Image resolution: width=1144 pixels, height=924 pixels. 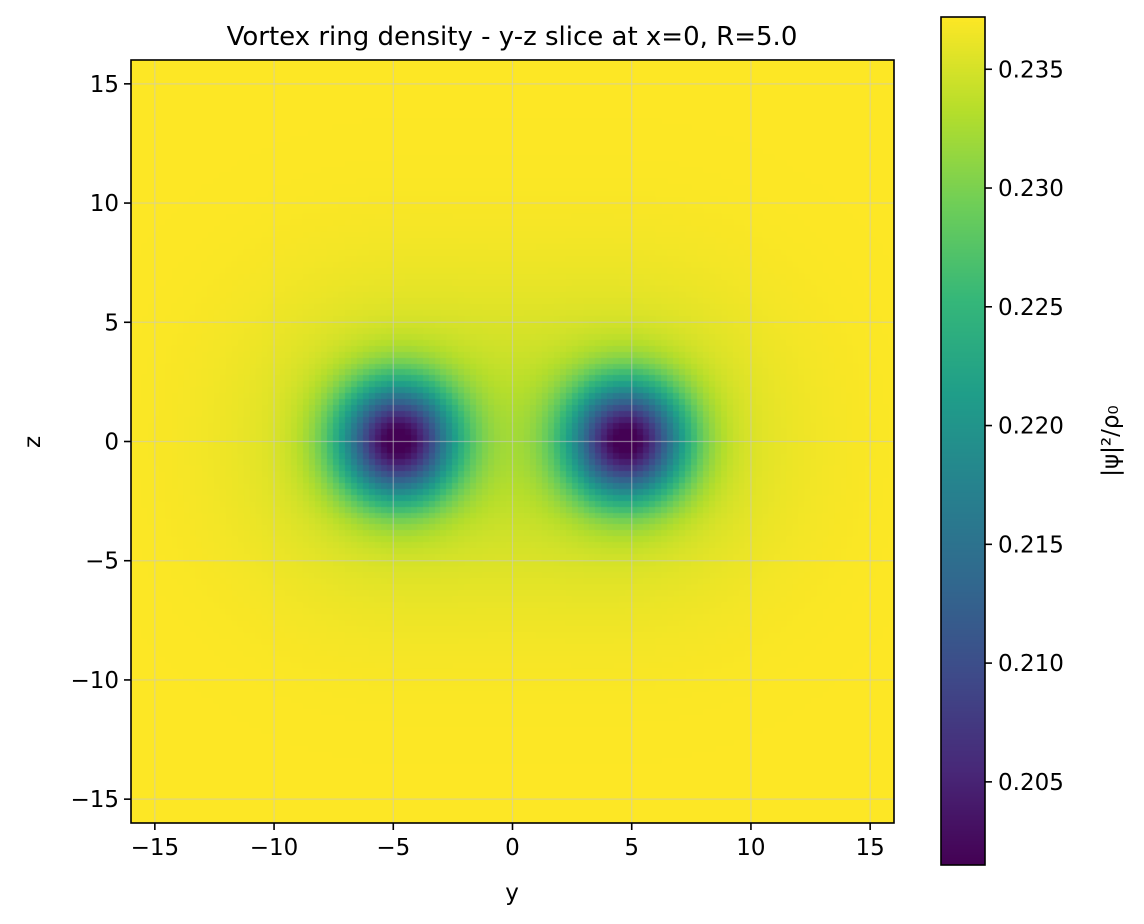 What do you see at coordinates (1031, 545) in the screenshot?
I see `colorbar-tick-label: 0.215` at bounding box center [1031, 545].